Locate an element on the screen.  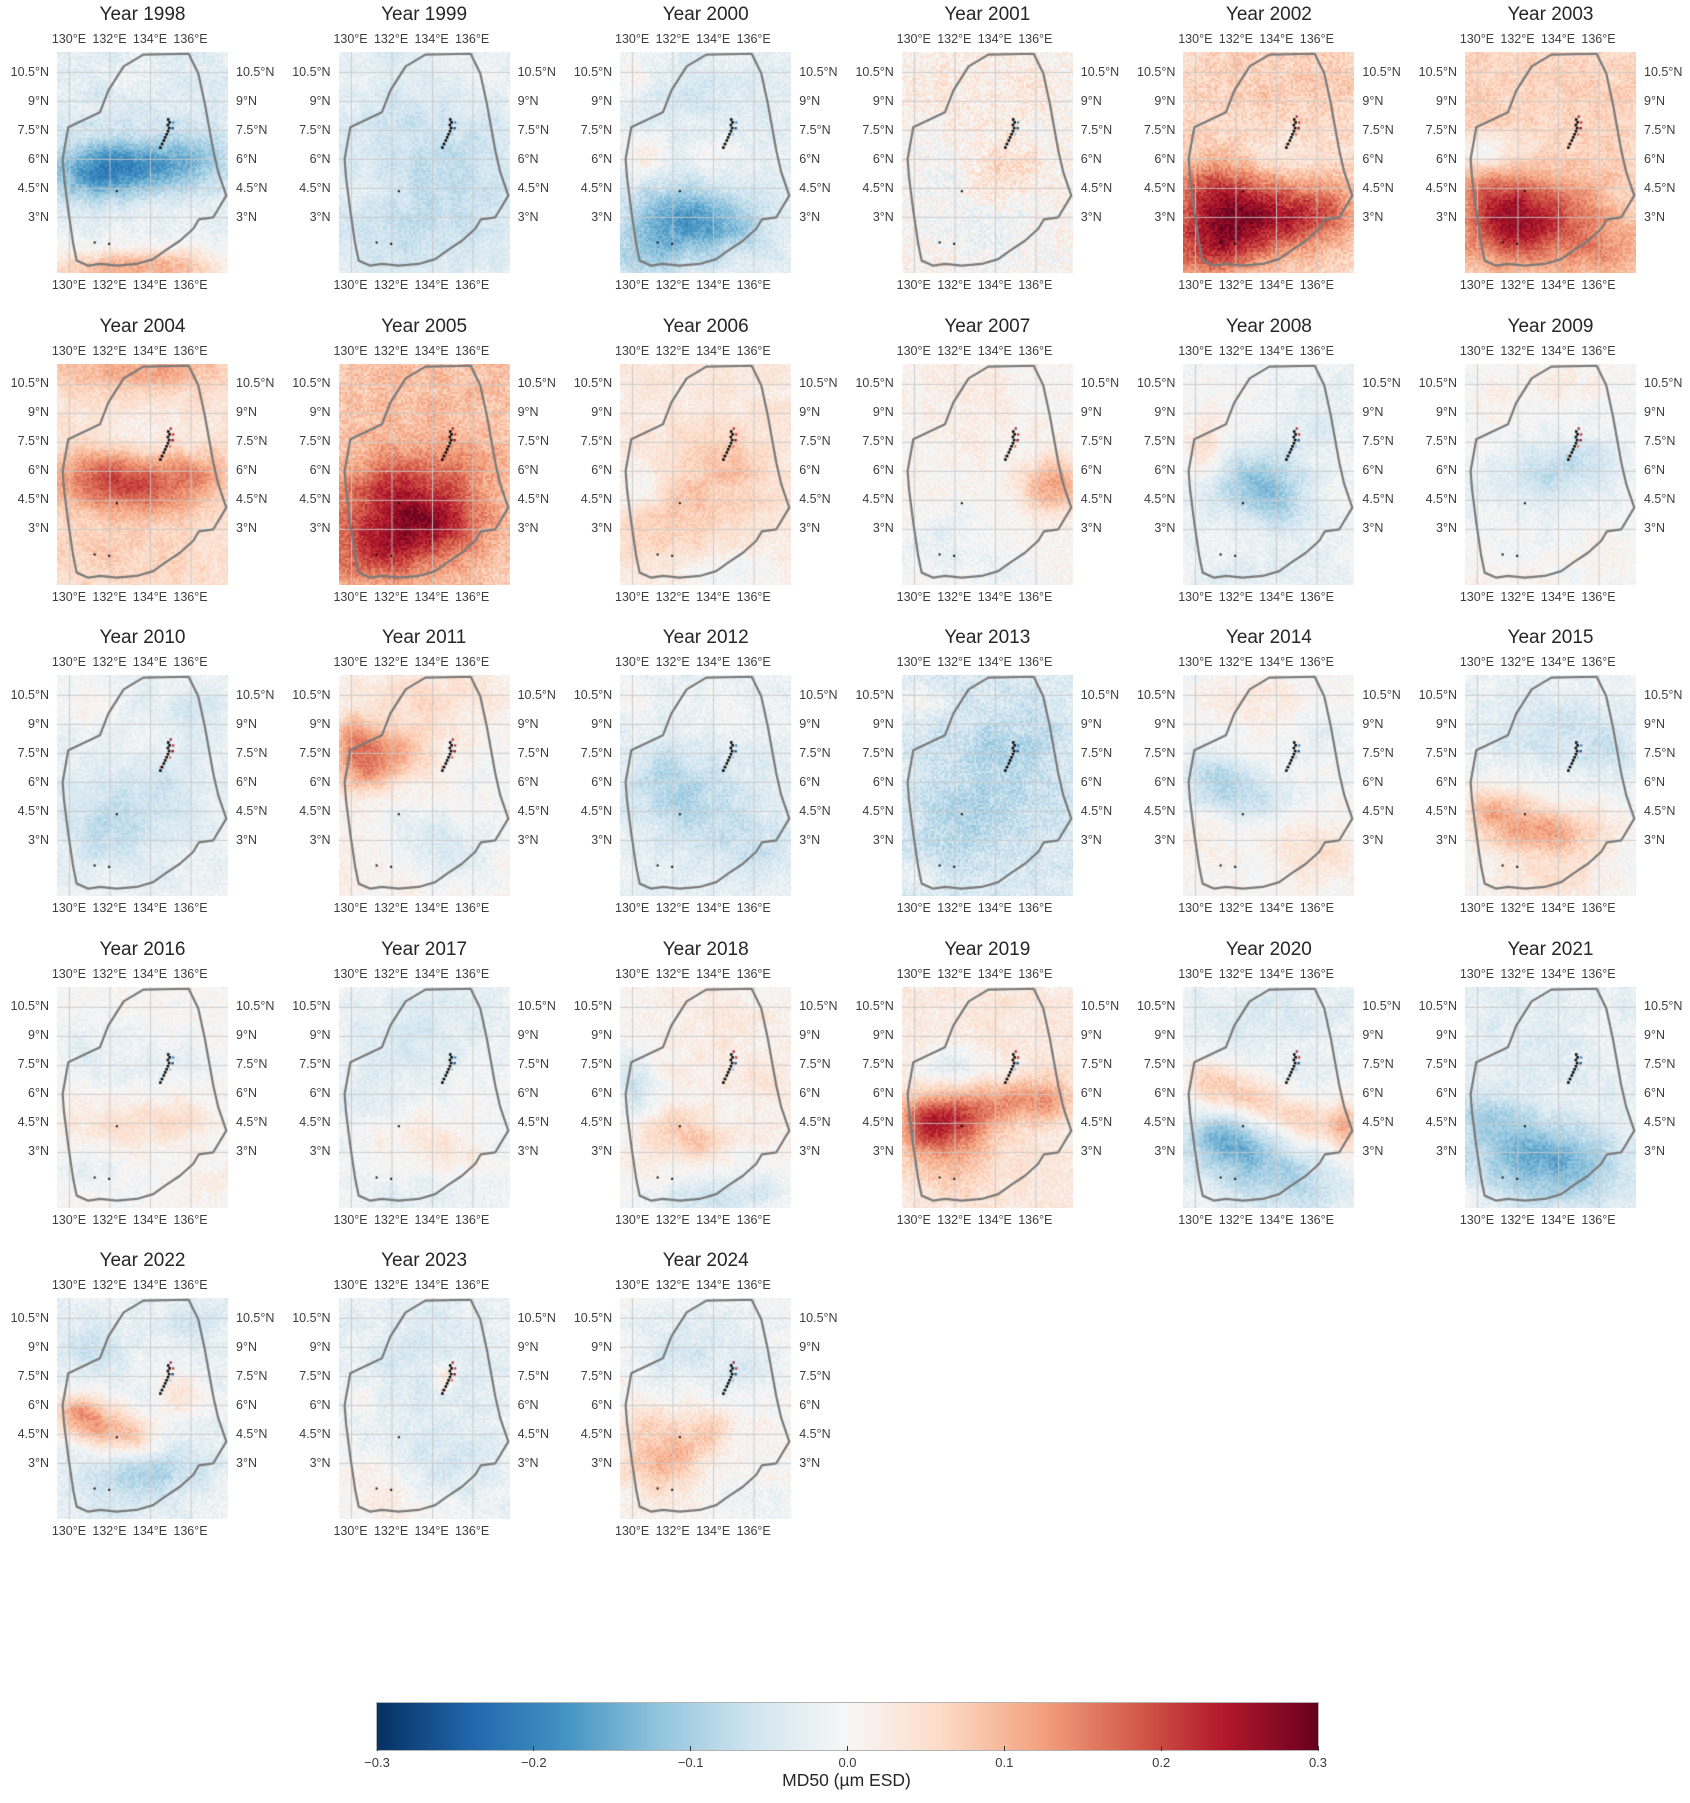
facet-title: Year 2004 is located at coordinates (142, 326).